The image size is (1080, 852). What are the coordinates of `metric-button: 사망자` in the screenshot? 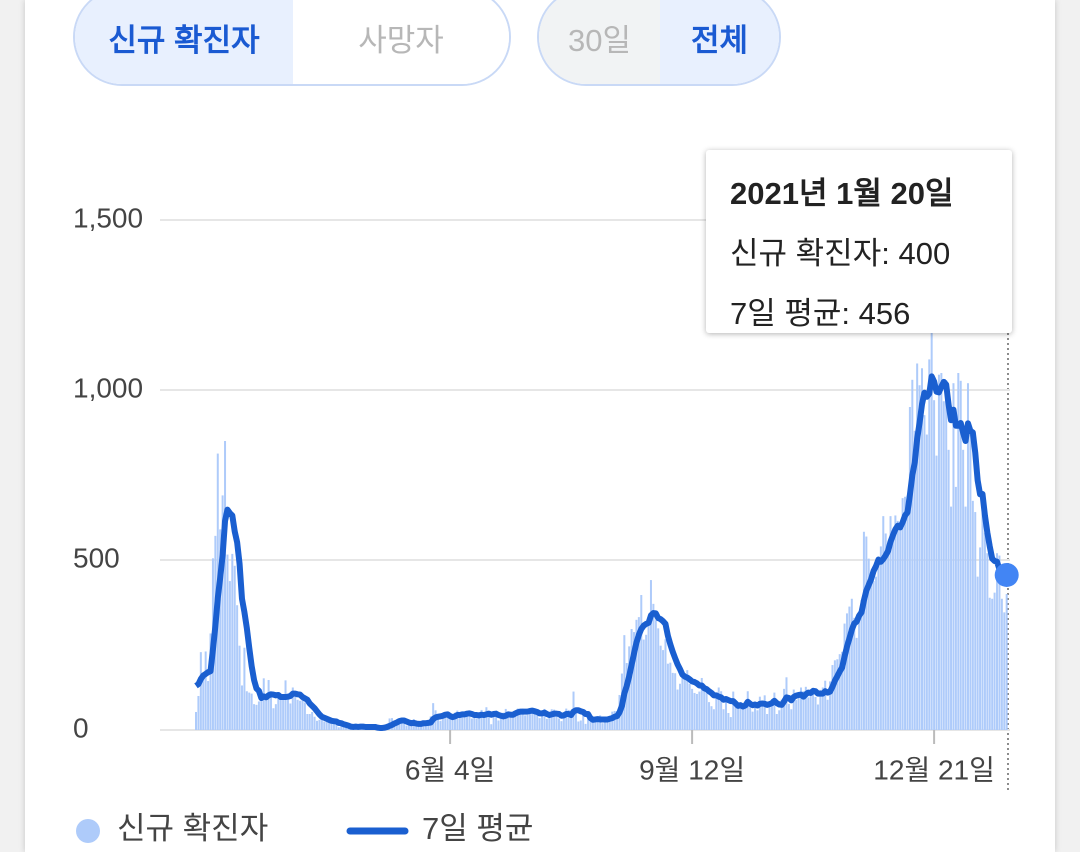 It's located at (401, 42).